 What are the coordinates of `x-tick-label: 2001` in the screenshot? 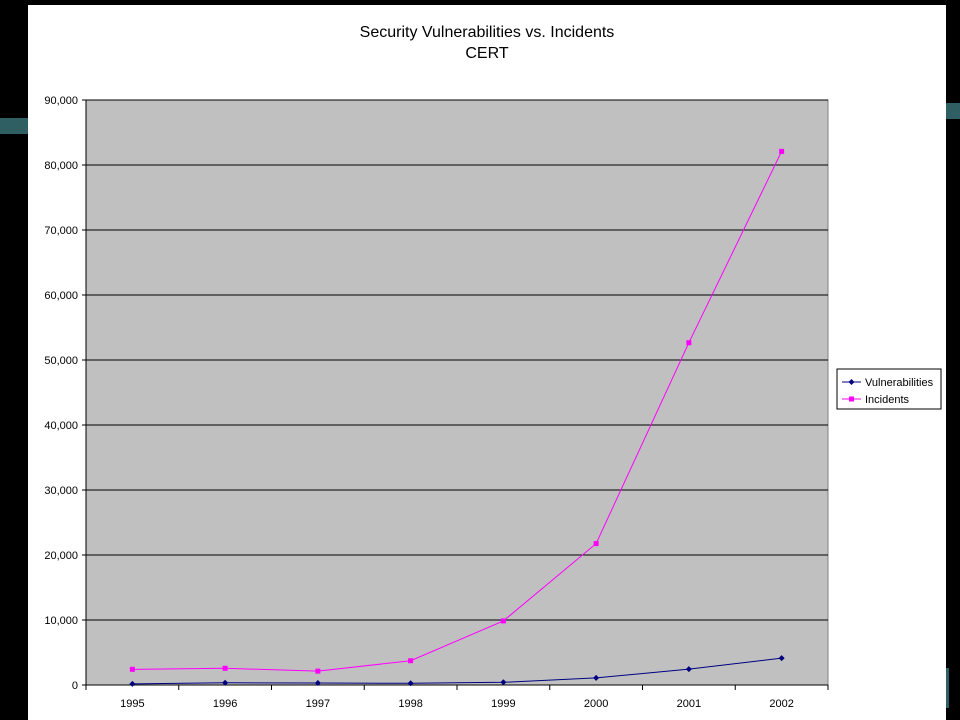 It's located at (689, 704).